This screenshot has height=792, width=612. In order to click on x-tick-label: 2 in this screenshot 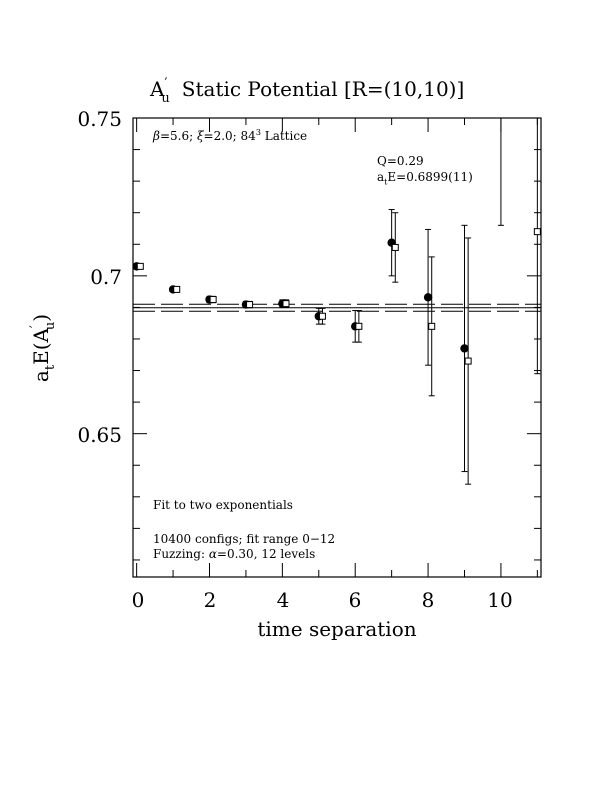, I will do `click(210, 600)`.